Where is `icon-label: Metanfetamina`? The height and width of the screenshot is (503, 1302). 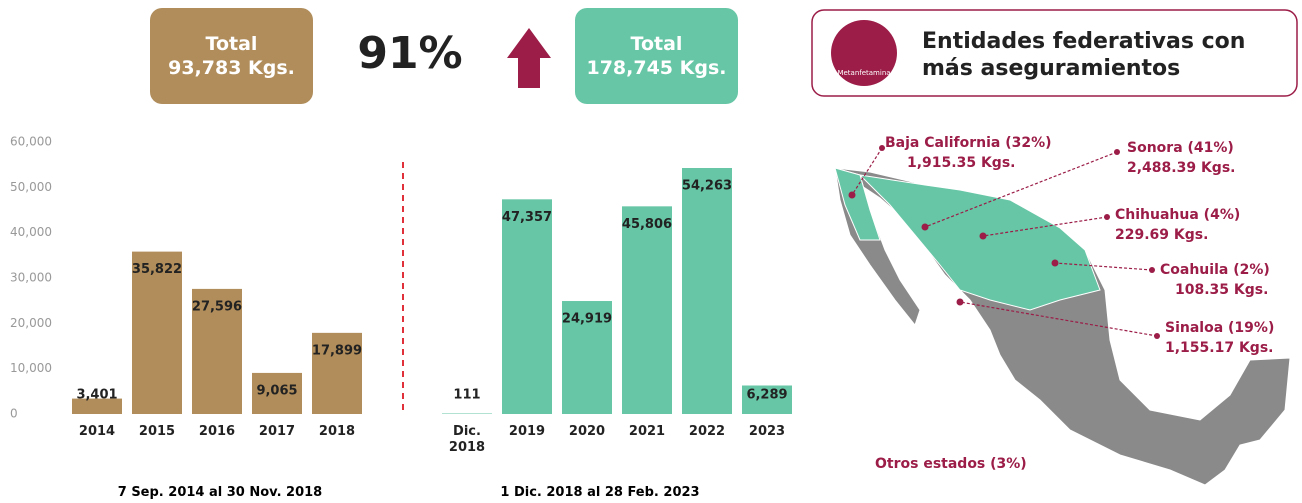
icon-label: Metanfetamina is located at coordinates (863, 73).